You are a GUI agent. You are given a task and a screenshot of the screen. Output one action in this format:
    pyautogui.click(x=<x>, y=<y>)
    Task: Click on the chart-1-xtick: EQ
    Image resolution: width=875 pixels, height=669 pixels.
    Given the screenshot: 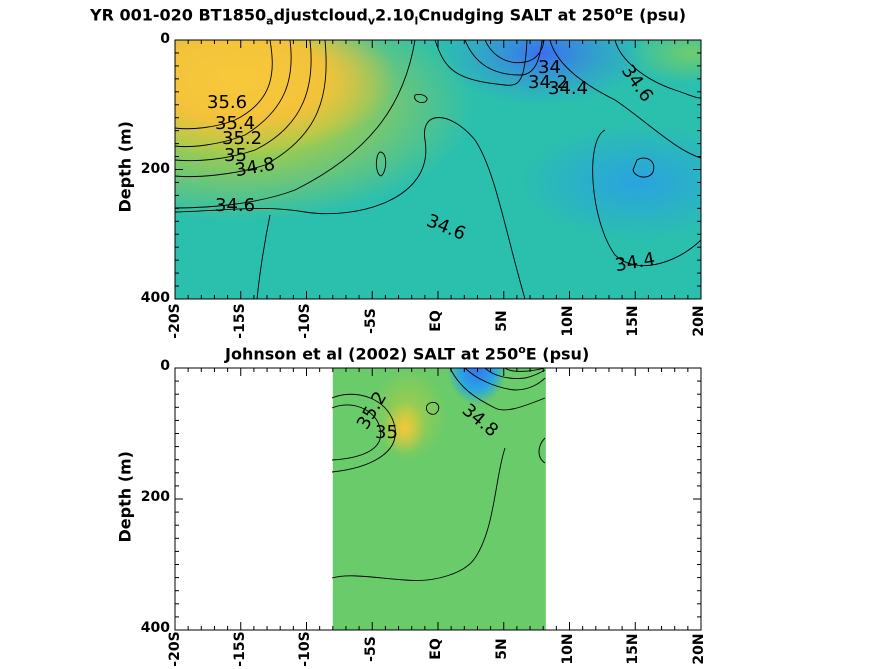 What is the action you would take?
    pyautogui.click(x=436, y=321)
    